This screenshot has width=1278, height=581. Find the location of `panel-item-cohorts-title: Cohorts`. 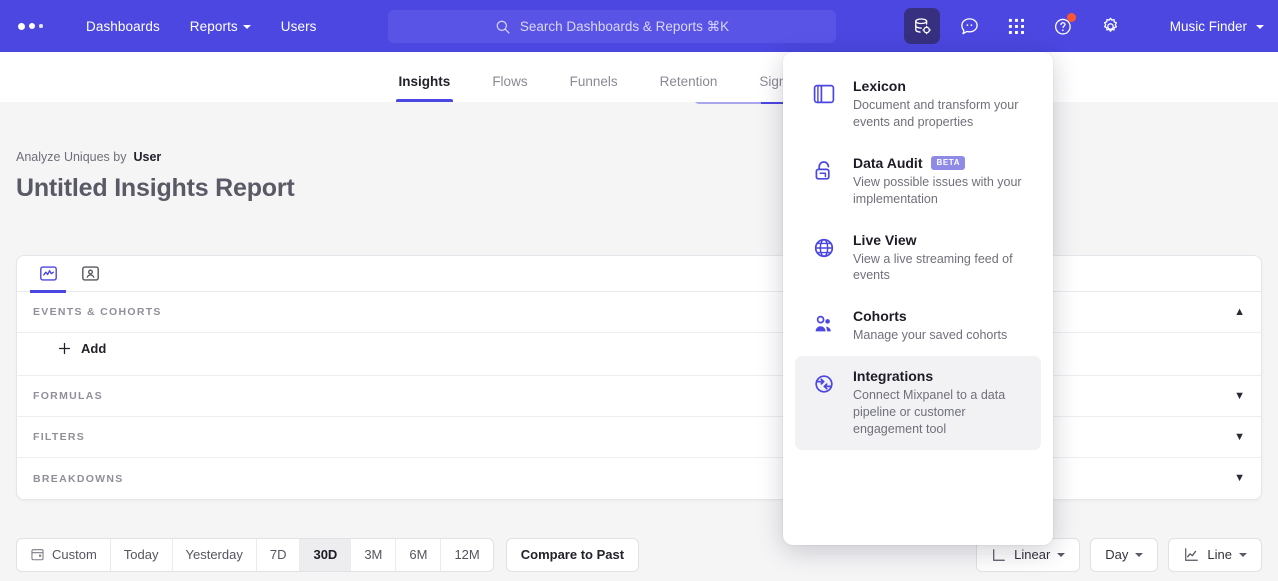

panel-item-cohorts-title: Cohorts is located at coordinates (880, 316).